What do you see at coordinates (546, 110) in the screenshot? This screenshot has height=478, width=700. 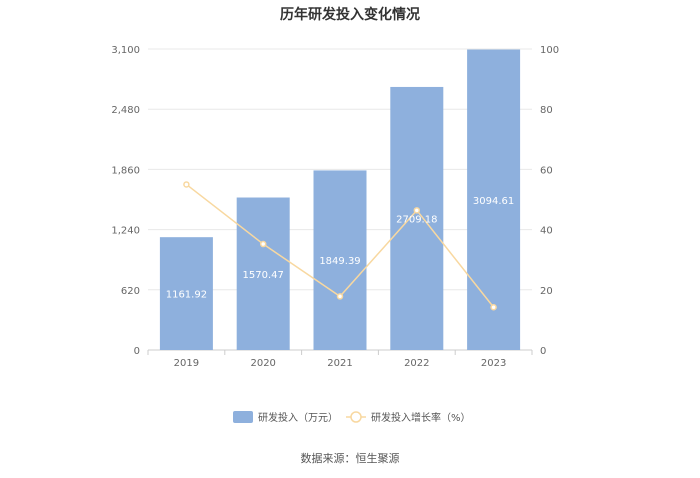 I see `y-right-tick-label: 80` at bounding box center [546, 110].